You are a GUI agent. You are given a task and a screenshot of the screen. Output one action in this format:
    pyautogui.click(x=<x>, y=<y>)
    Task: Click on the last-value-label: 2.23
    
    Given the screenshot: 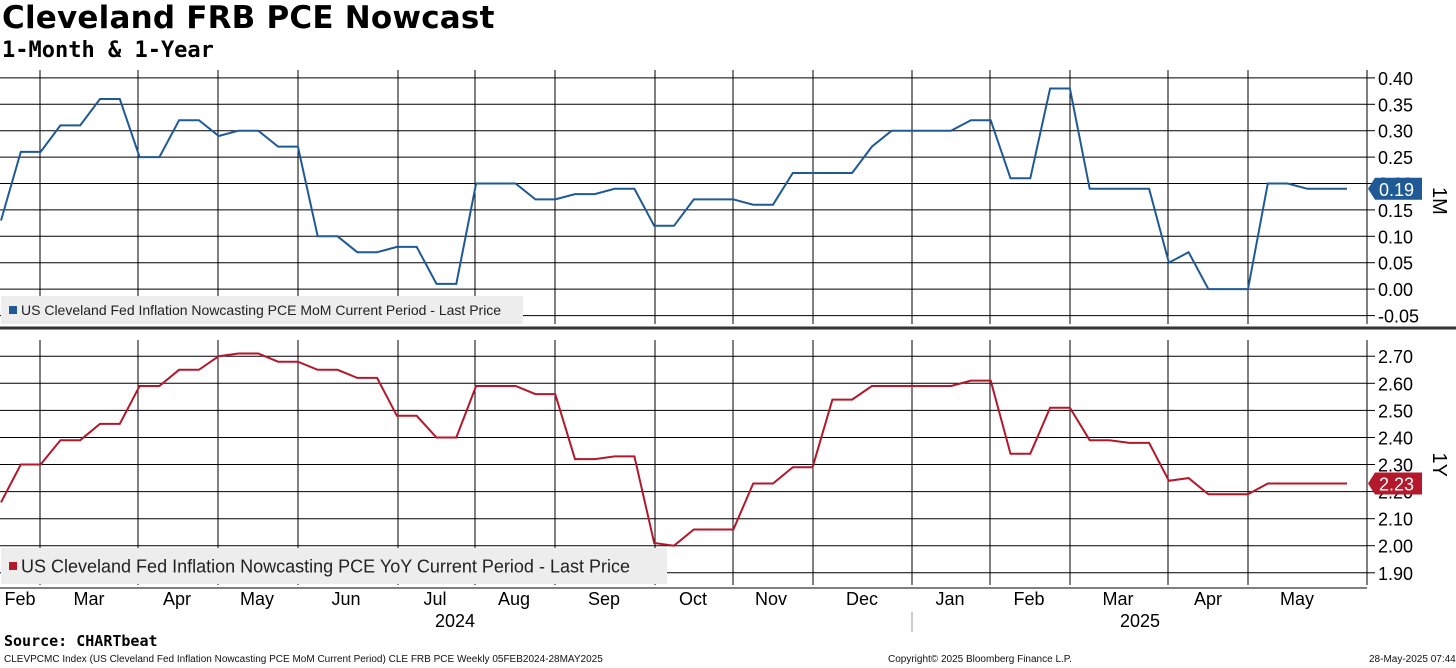 What is the action you would take?
    pyautogui.click(x=1396, y=485)
    